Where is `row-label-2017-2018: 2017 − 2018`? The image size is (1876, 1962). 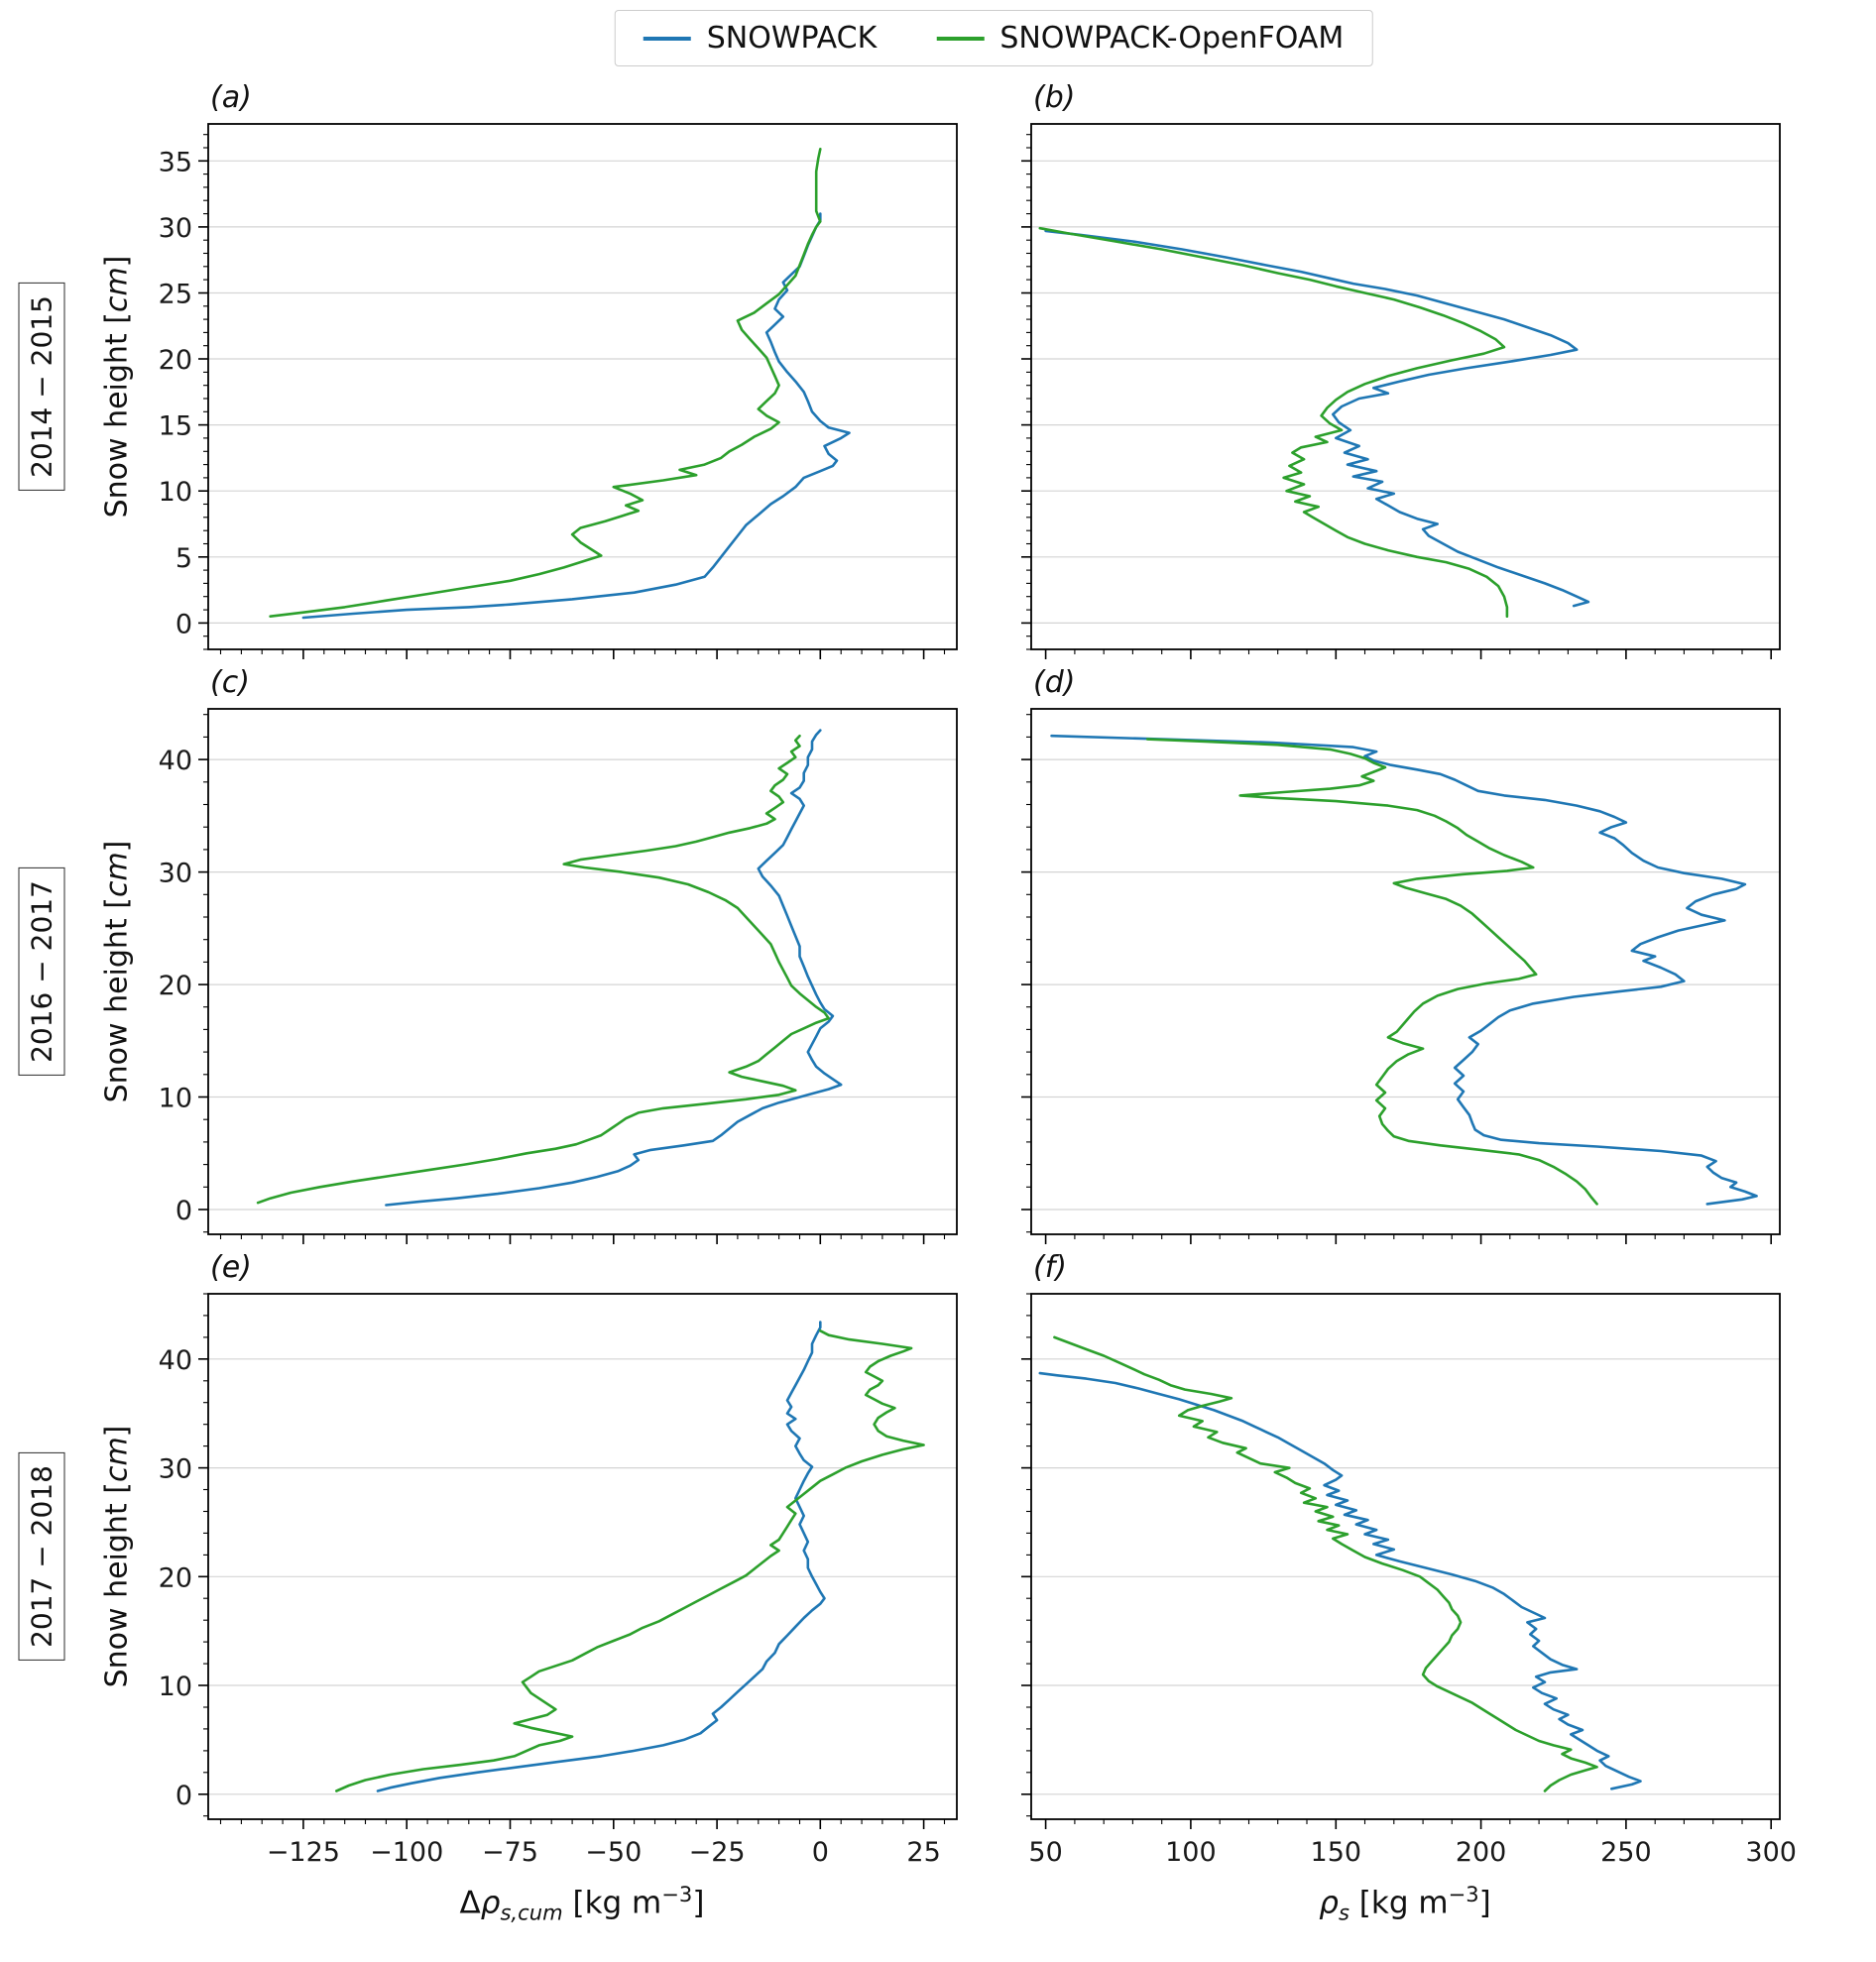 row-label-2017-2018: 2017 − 2018 is located at coordinates (41, 1556).